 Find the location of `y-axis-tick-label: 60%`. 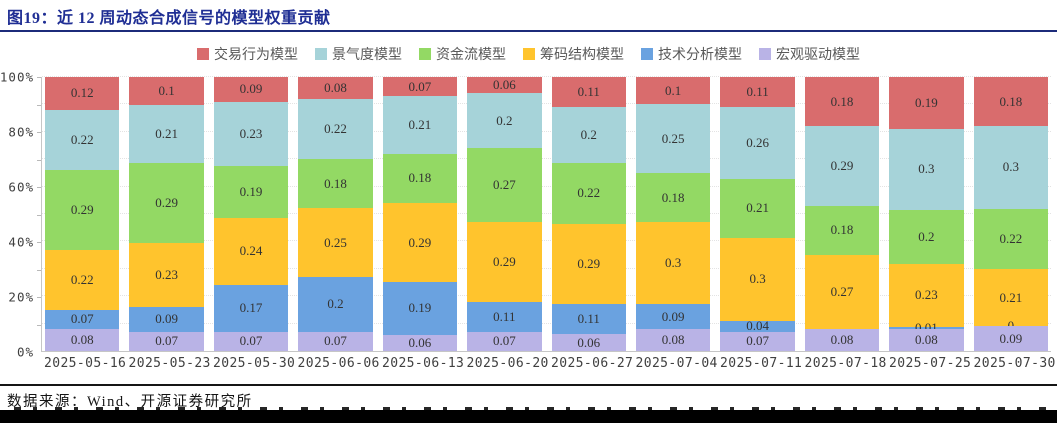

y-axis-tick-label: 60% is located at coordinates (21, 186).